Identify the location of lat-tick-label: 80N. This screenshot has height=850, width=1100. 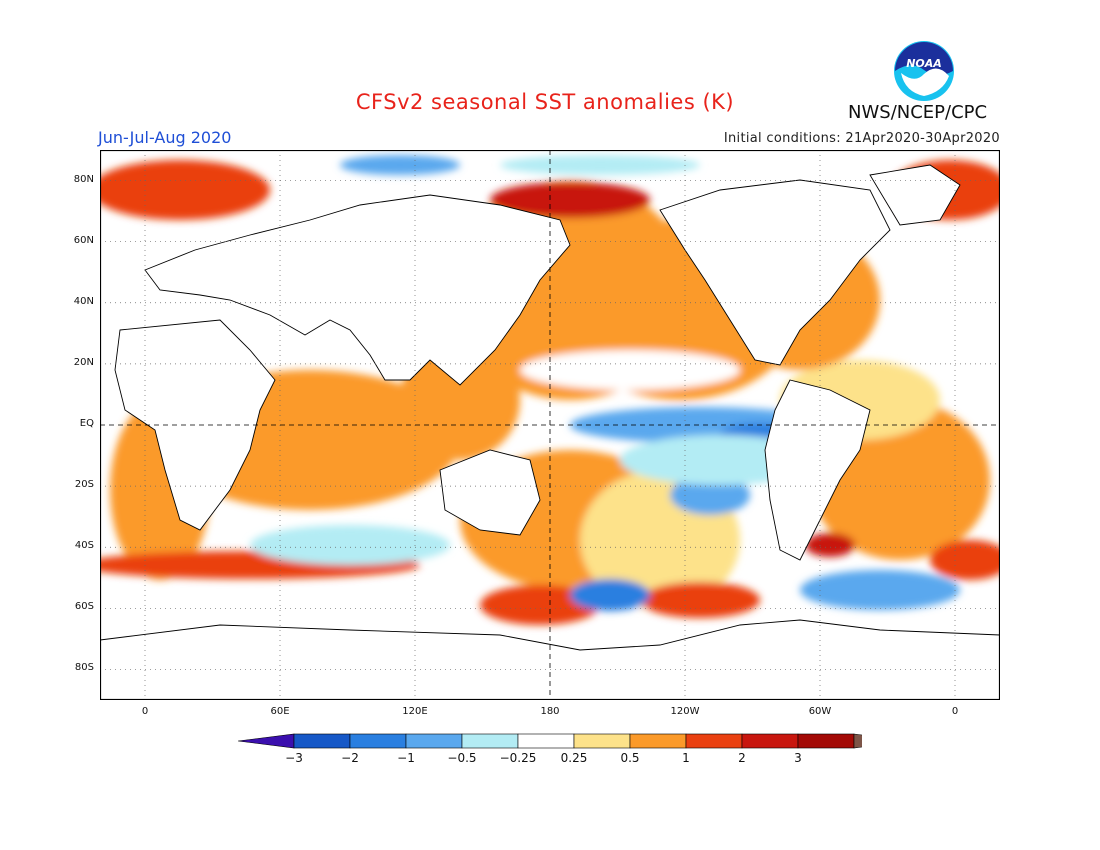
(83, 179).